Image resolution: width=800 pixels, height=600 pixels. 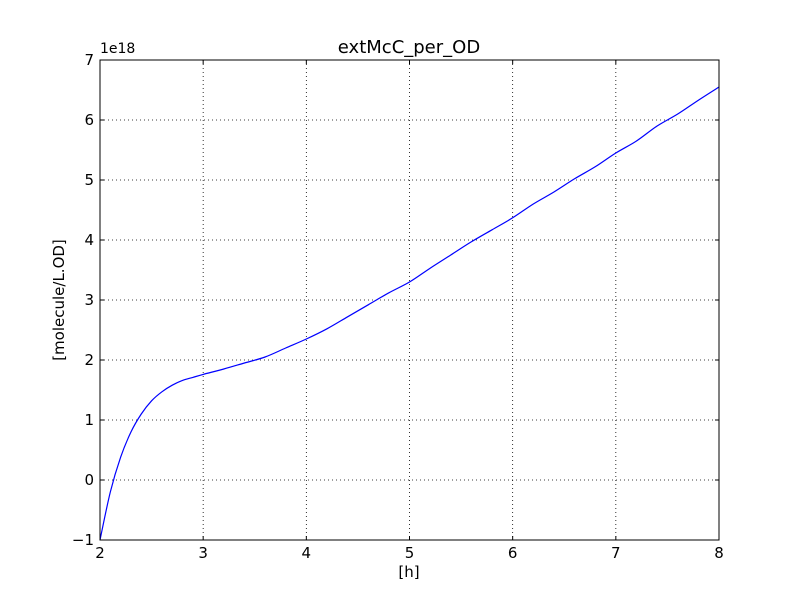 What do you see at coordinates (89, 300) in the screenshot?
I see `y-tick-label: 3` at bounding box center [89, 300].